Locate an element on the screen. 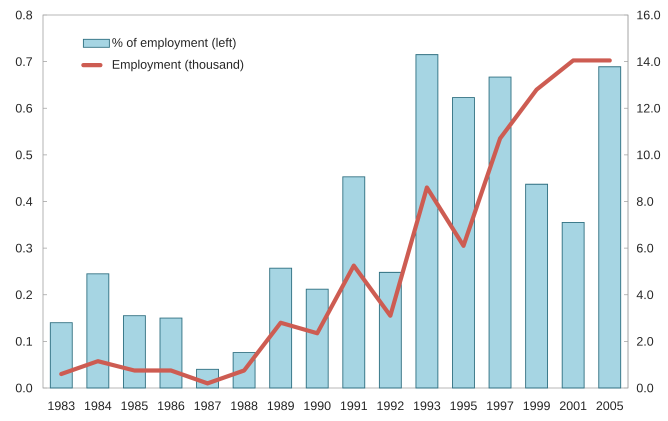  y2-tick-label: 14.0 is located at coordinates (648, 61).